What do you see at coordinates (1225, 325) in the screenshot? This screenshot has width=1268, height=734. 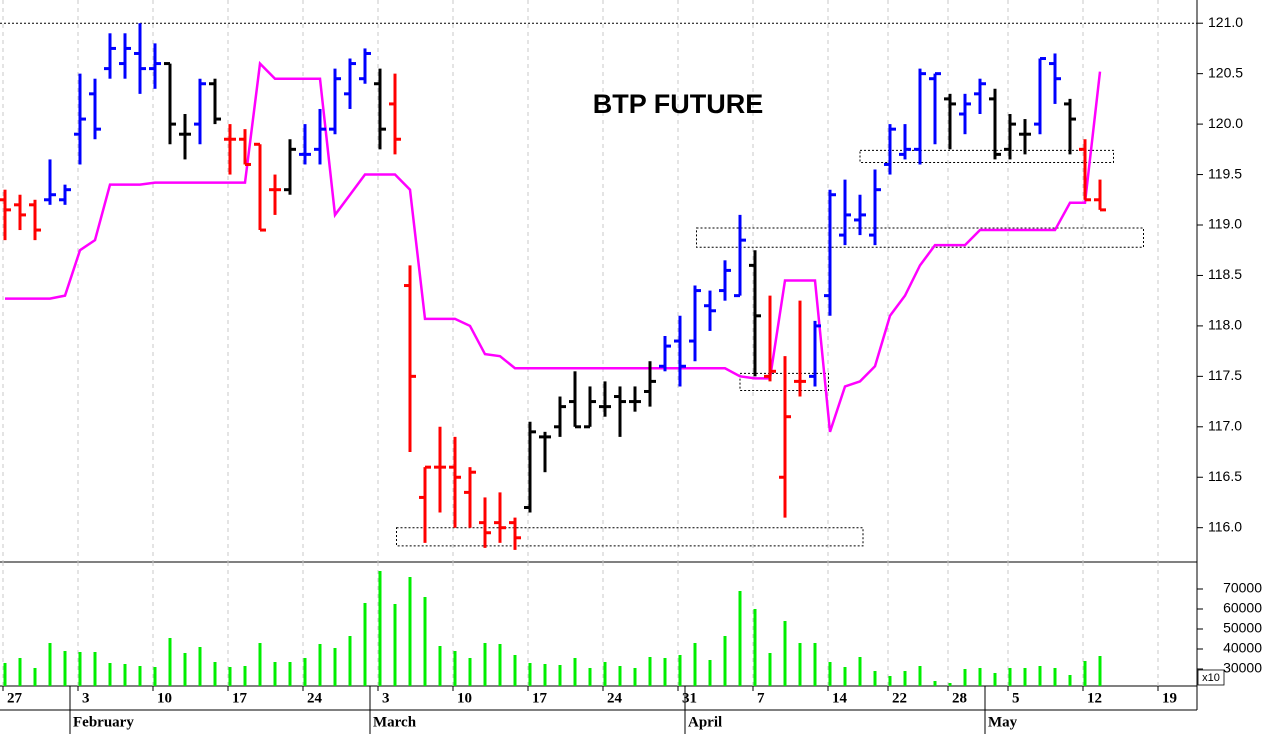 I see `y-tick-label: 118.0` at bounding box center [1225, 325].